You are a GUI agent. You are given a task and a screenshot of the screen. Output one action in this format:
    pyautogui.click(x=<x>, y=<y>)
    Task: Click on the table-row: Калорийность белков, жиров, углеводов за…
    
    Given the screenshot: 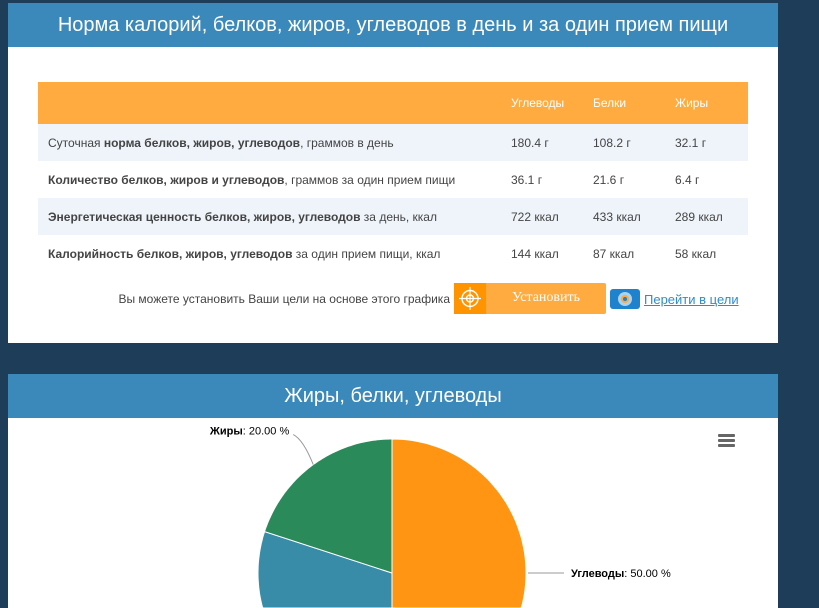 What is the action you would take?
    pyautogui.click(x=393, y=253)
    